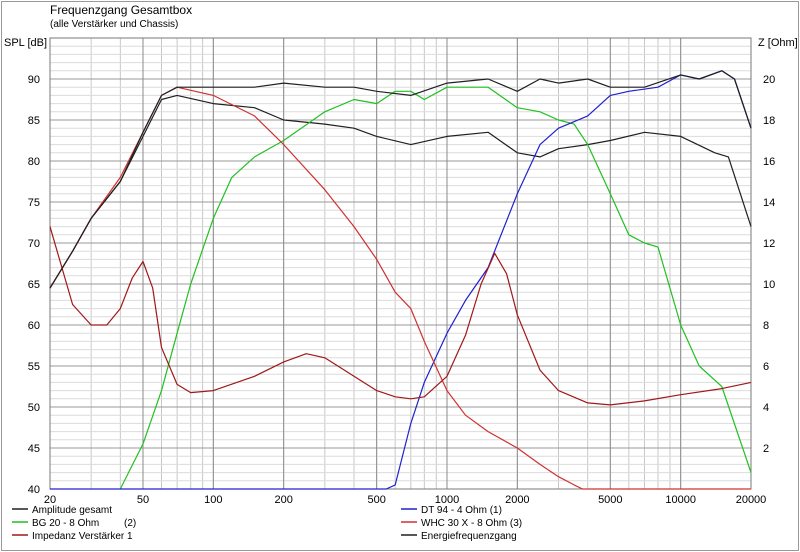  What do you see at coordinates (25, 43) in the screenshot?
I see `y-left-axis-label: SPL [dB]` at bounding box center [25, 43].